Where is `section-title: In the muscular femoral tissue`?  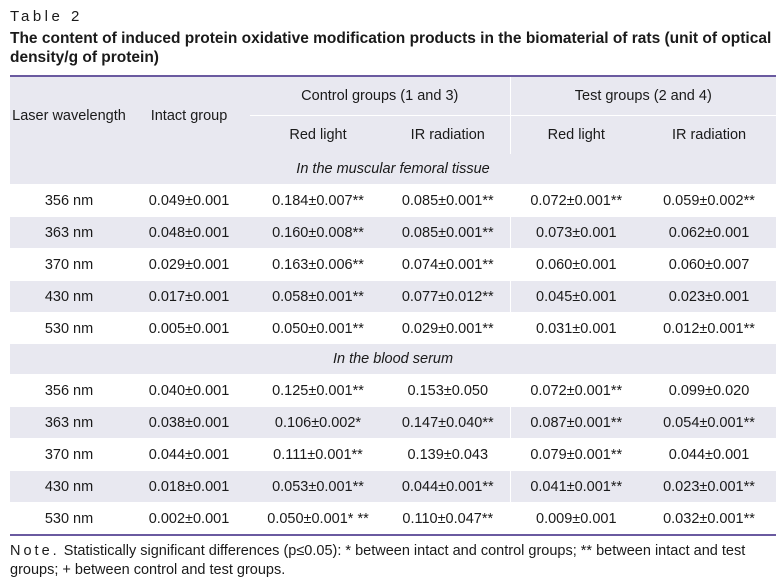
section-title: In the muscular femoral tissue is located at coordinates (393, 169).